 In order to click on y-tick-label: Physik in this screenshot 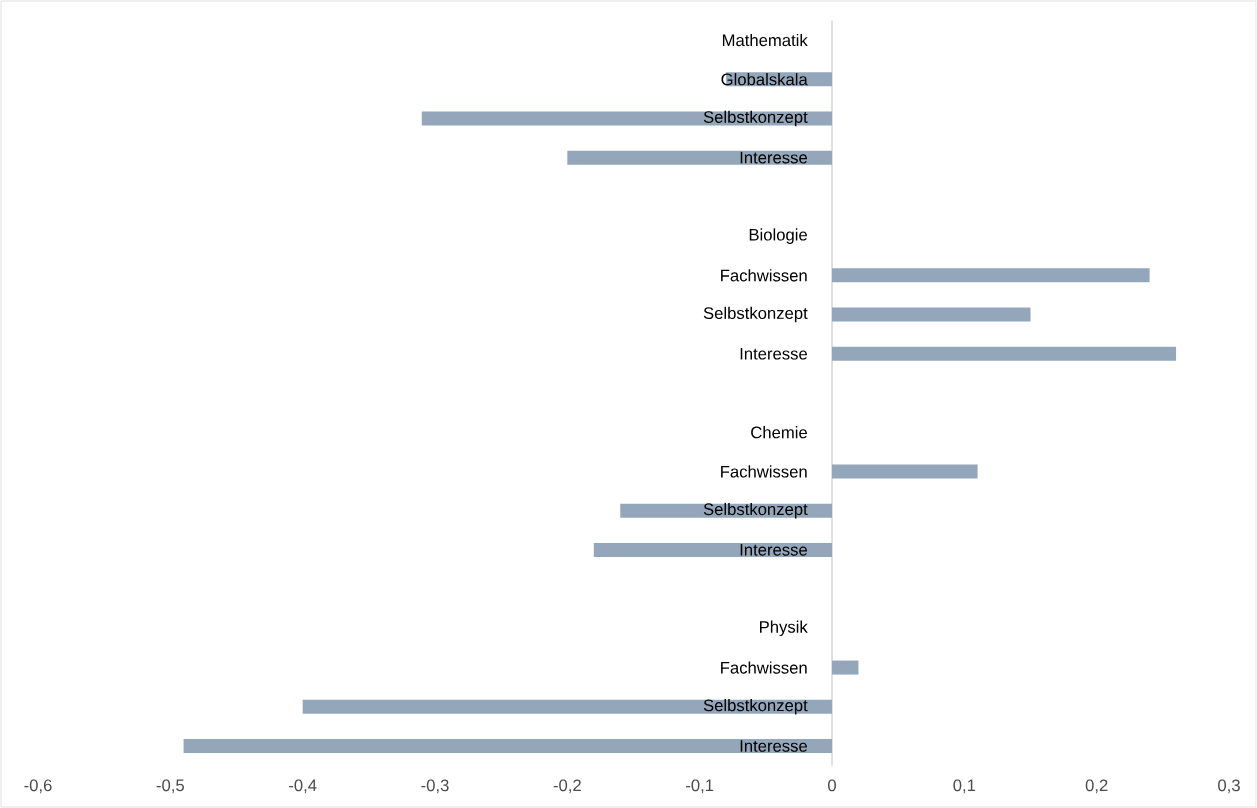, I will do `click(784, 628)`.